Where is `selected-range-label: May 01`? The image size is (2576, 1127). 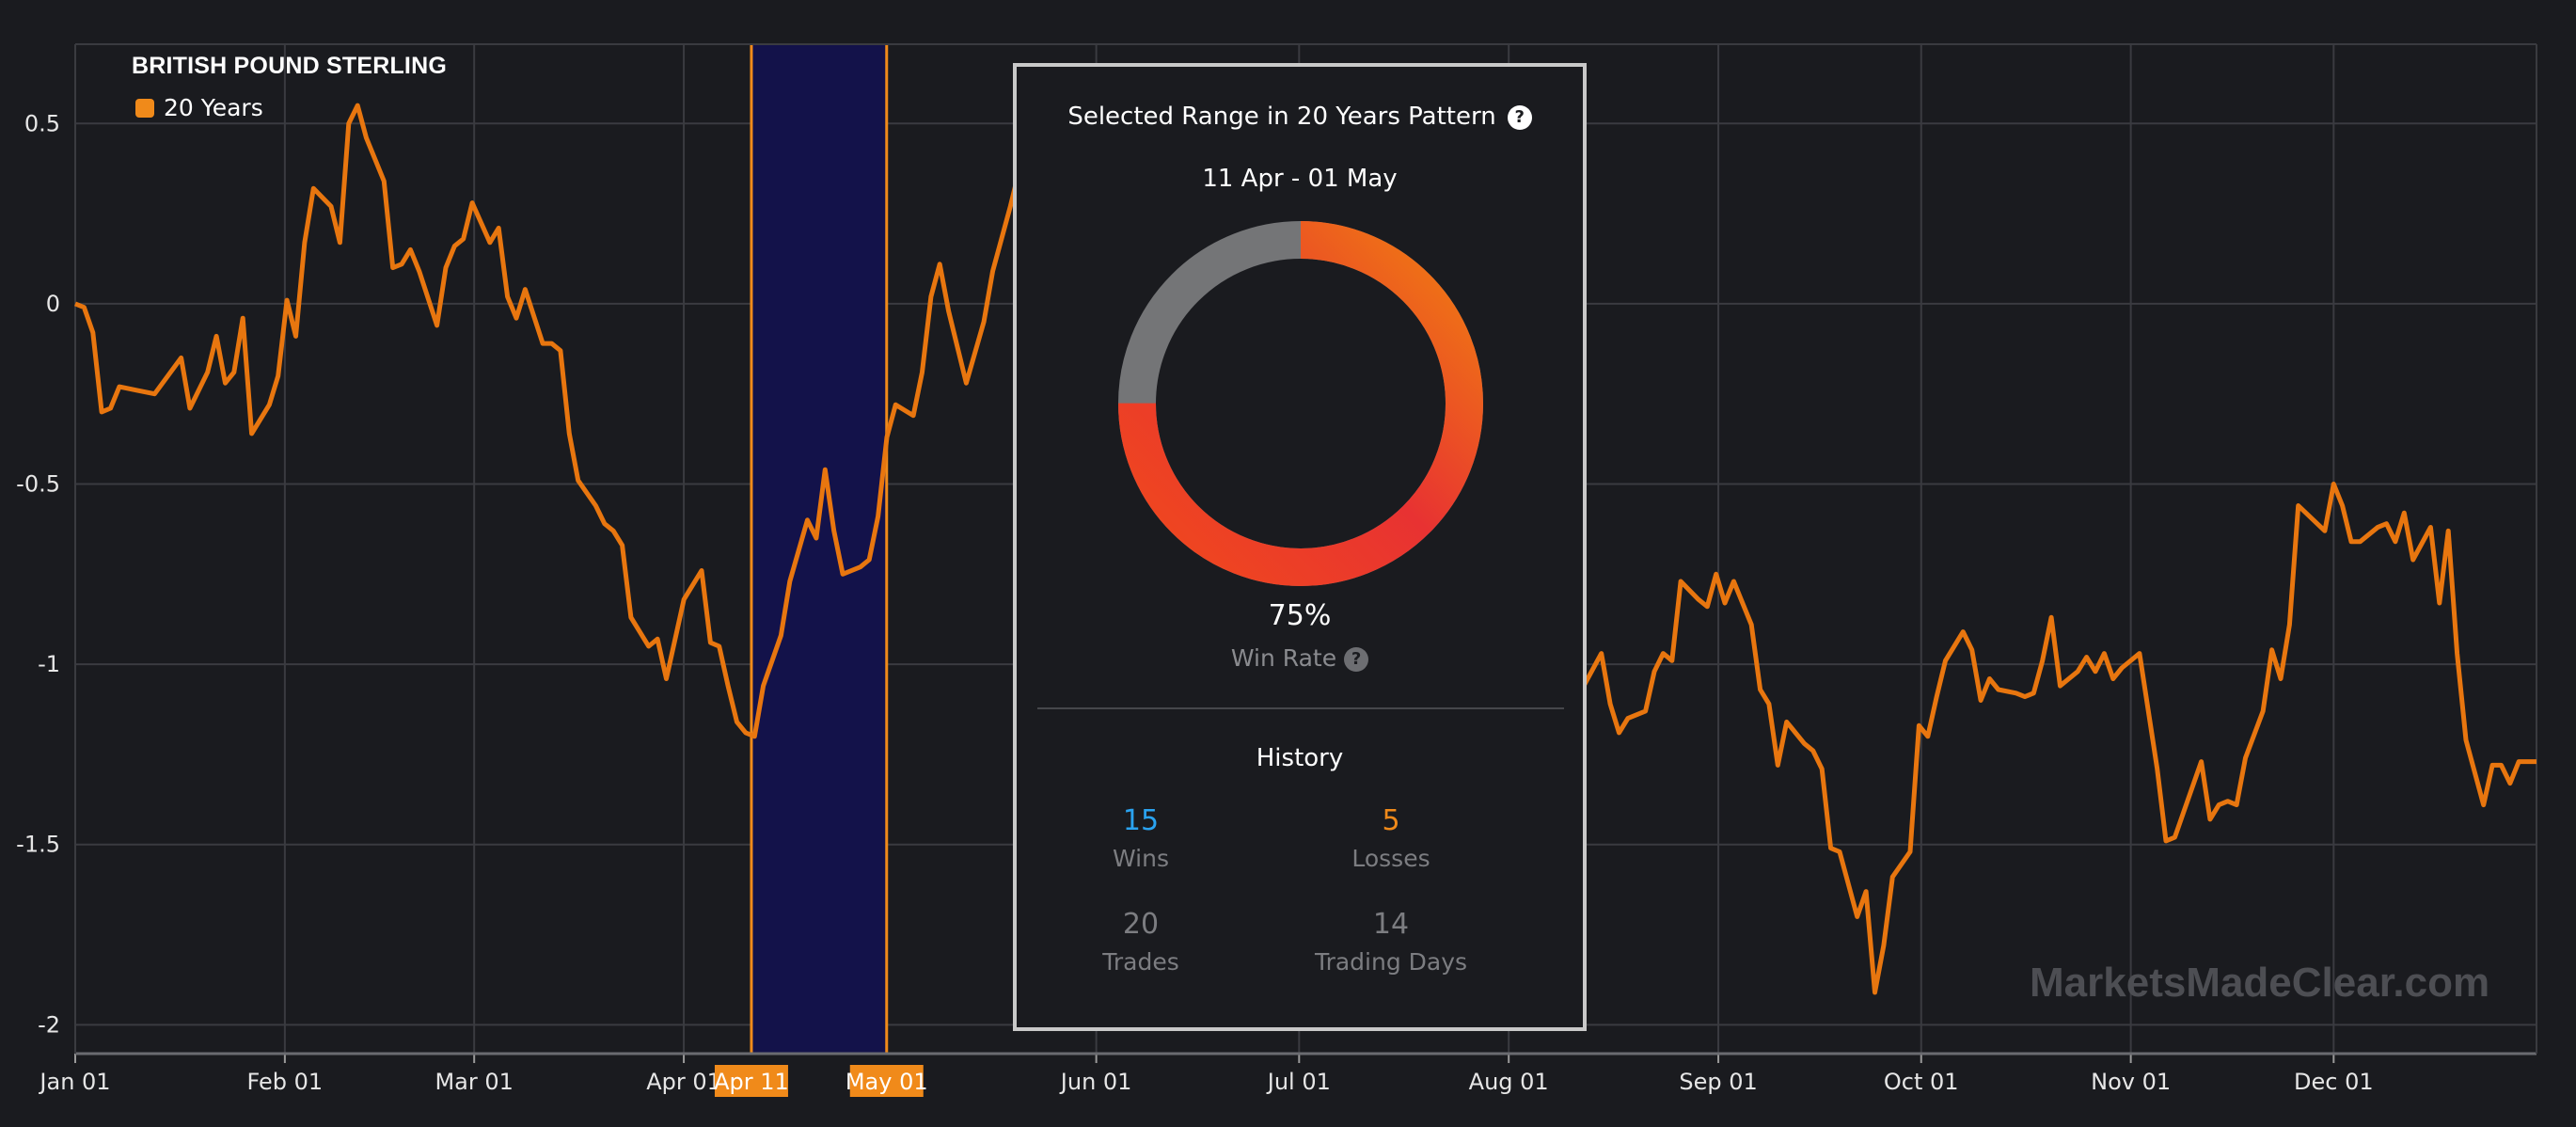
selected-range-label: May 01 is located at coordinates (886, 1081).